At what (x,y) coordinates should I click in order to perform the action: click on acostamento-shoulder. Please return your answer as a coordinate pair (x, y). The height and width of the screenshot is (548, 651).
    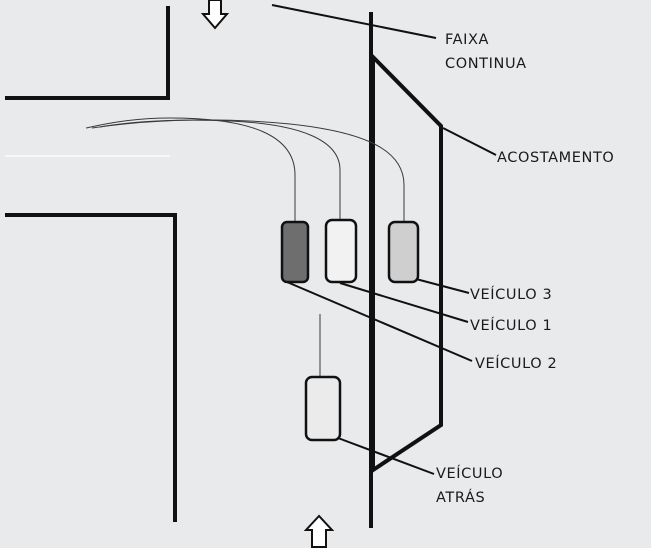
    Looking at the image, I should click on (407, 263).